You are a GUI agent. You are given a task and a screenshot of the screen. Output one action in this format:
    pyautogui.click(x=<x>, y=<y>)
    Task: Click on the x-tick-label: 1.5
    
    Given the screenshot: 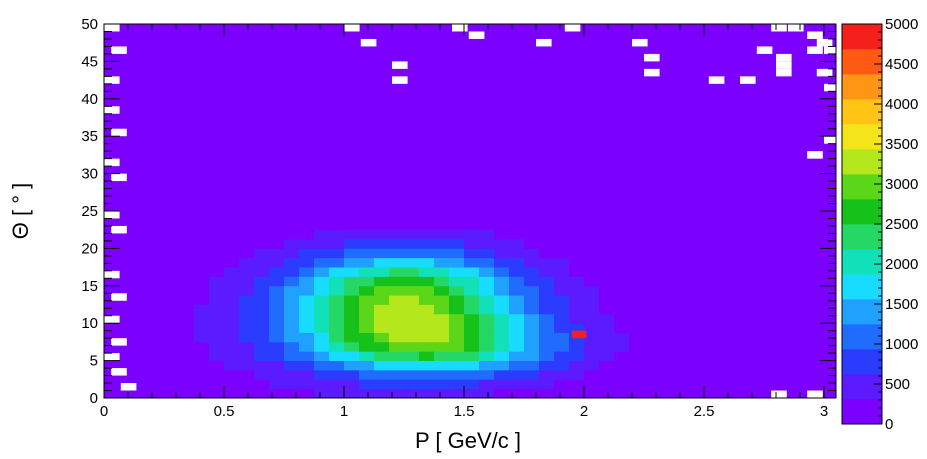 What is the action you would take?
    pyautogui.click(x=464, y=411)
    